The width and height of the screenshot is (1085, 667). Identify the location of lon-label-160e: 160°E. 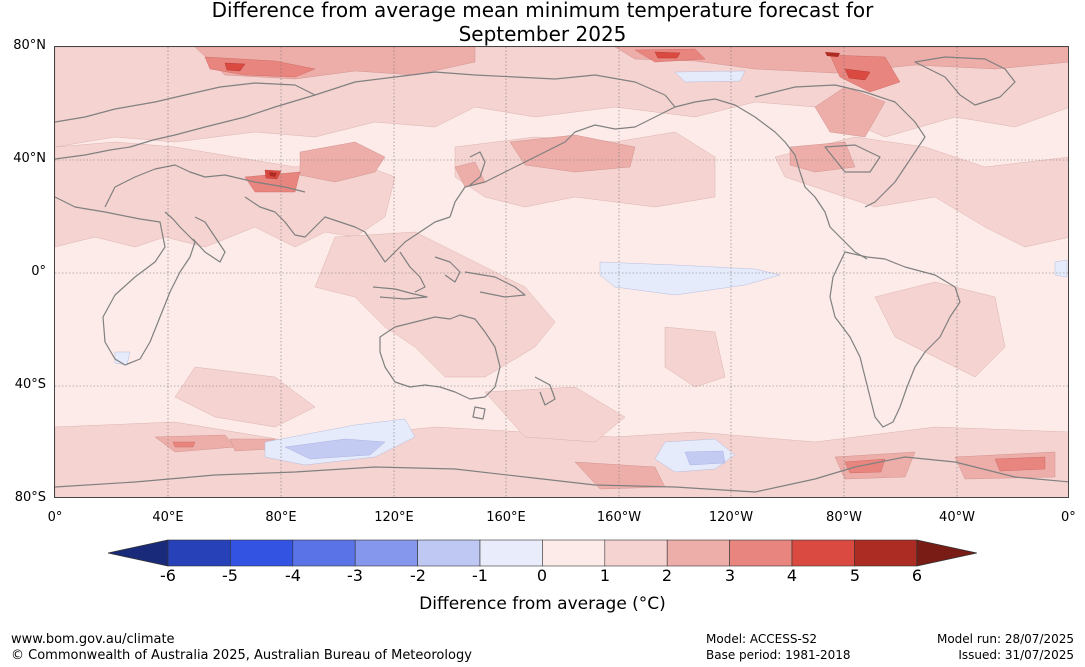
(506, 517).